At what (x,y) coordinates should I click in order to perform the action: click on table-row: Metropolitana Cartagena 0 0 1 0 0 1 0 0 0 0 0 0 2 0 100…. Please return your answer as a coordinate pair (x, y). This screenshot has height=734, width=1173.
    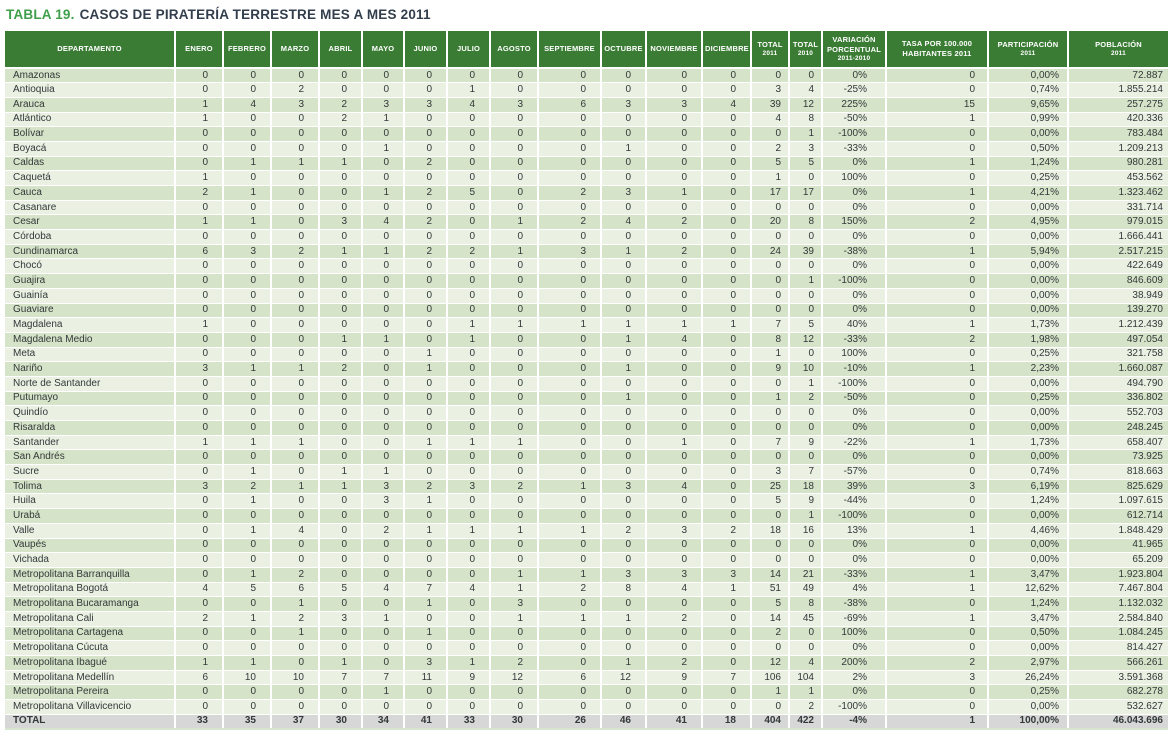
    Looking at the image, I should click on (586, 634).